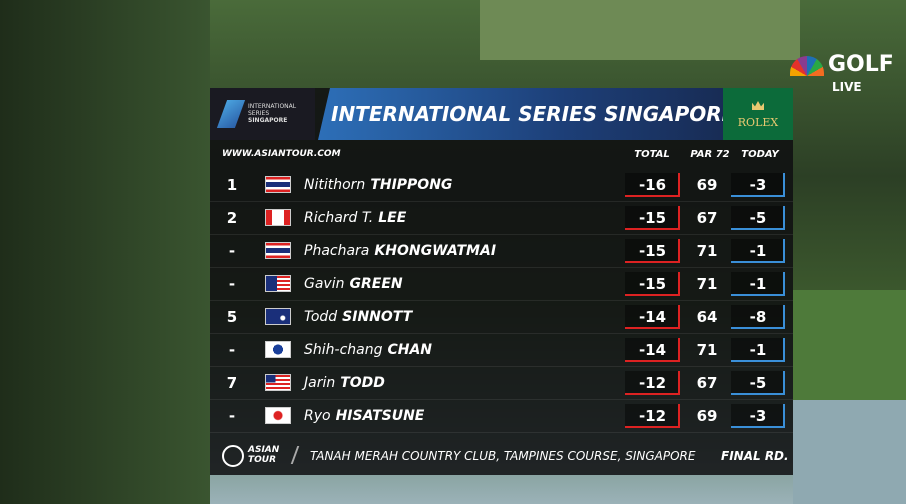  What do you see at coordinates (268, 120) in the screenshot?
I see `logo-text: SINGAPORE` at bounding box center [268, 120].